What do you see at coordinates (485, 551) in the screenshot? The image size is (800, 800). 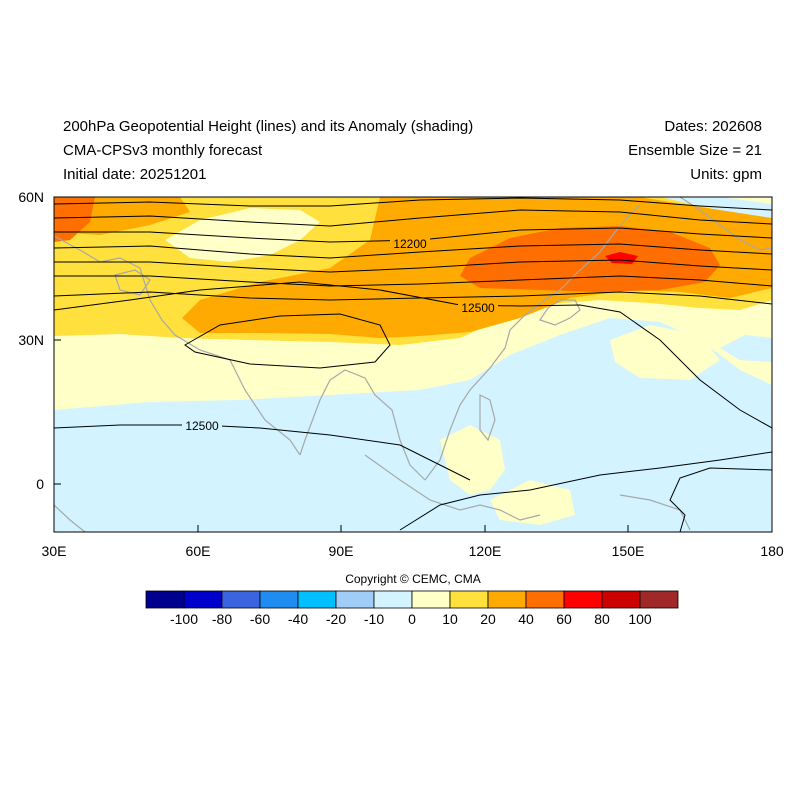 I see `lon-tick-120e: 120E` at bounding box center [485, 551].